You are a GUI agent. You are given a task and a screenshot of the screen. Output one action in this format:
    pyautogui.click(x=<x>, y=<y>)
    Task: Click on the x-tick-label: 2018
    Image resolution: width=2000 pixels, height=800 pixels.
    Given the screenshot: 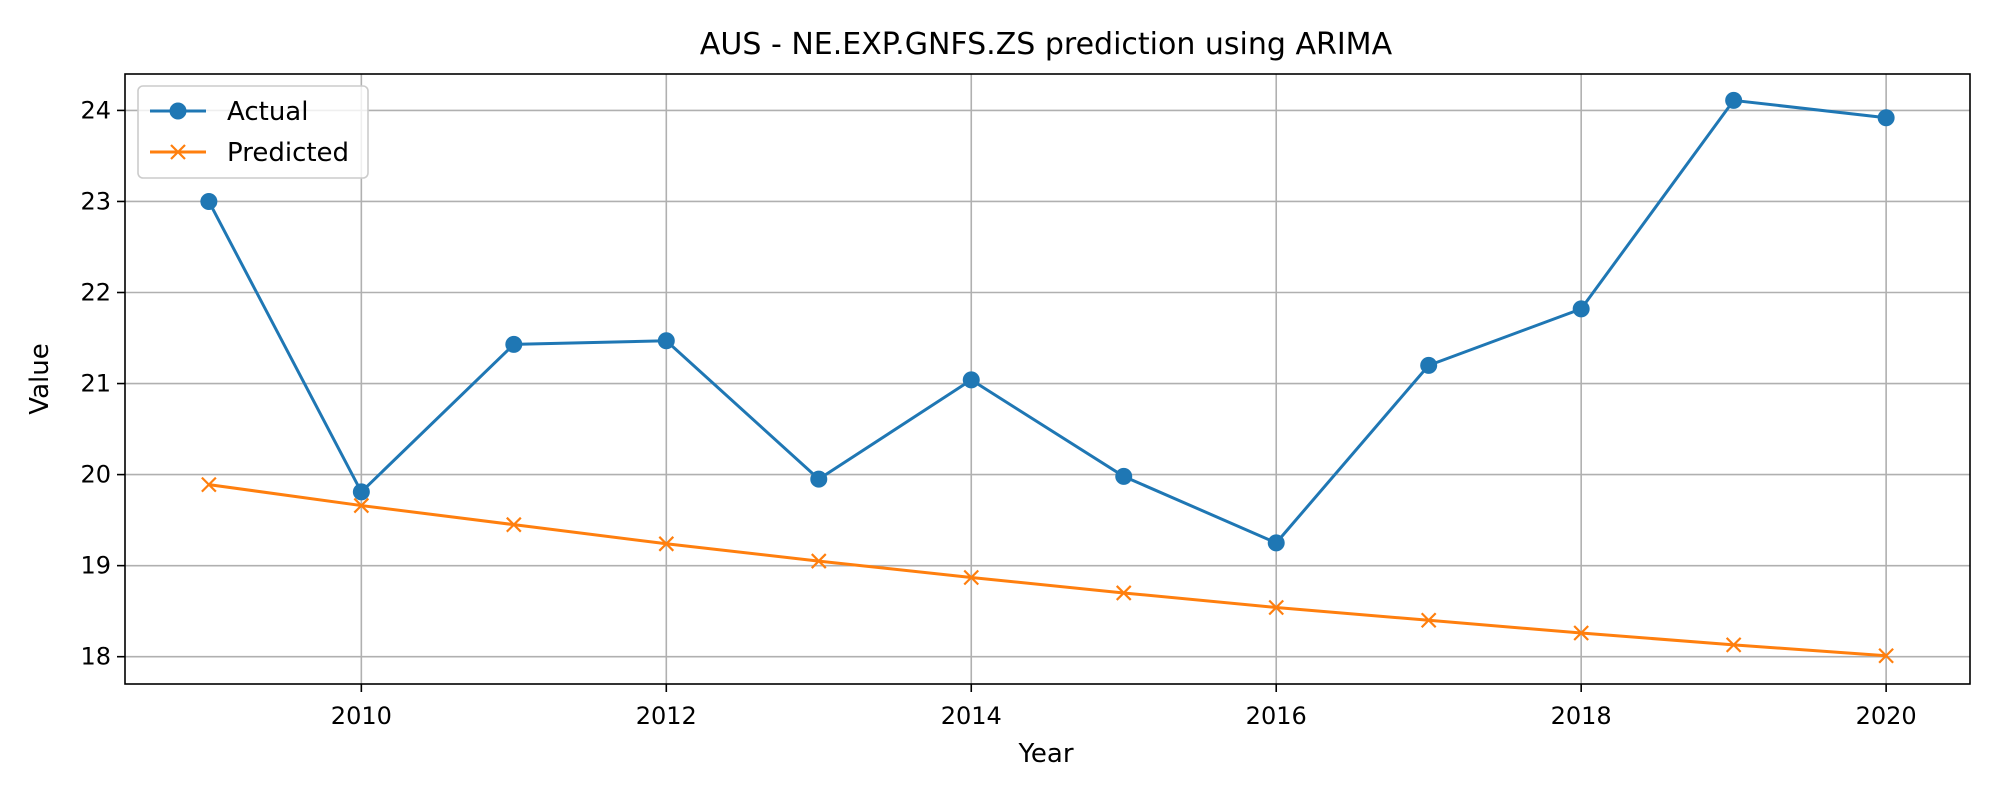 What is the action you would take?
    pyautogui.click(x=1581, y=716)
    